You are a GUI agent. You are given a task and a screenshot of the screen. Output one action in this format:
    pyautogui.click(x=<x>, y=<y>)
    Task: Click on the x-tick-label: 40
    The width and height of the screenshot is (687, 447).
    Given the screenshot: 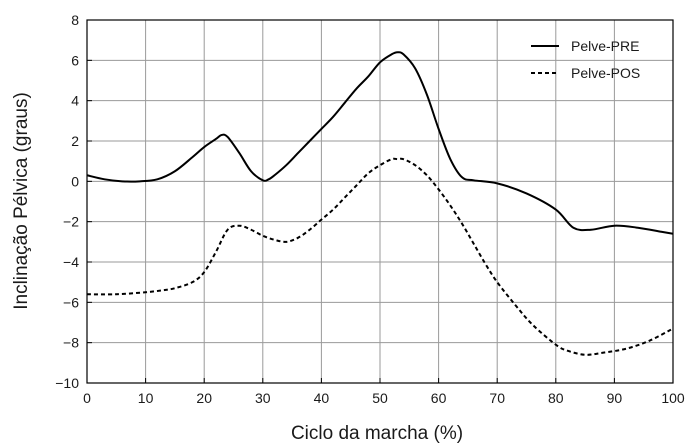 What is the action you would take?
    pyautogui.click(x=322, y=398)
    